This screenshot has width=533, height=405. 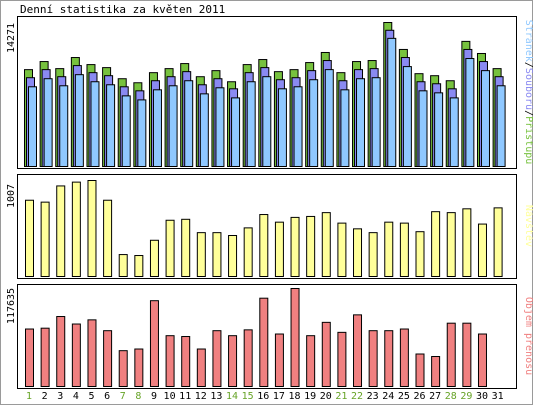 I want to click on x-tick-label-22: 22, so click(x=357, y=396).